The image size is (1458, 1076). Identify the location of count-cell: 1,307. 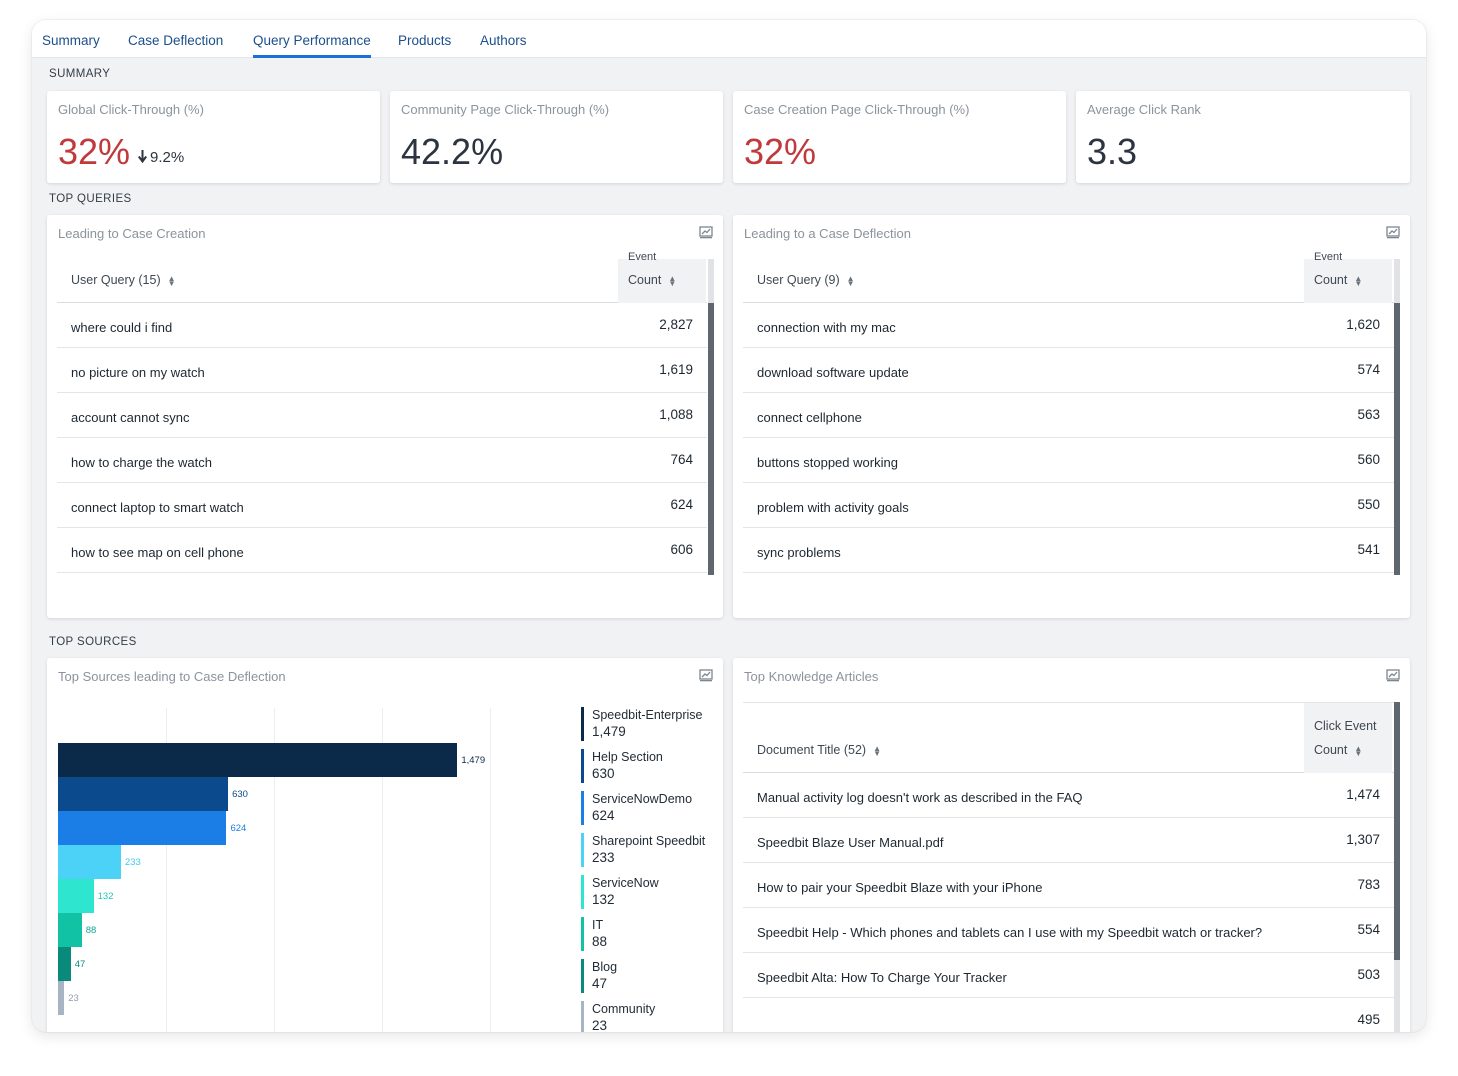
(1363, 839).